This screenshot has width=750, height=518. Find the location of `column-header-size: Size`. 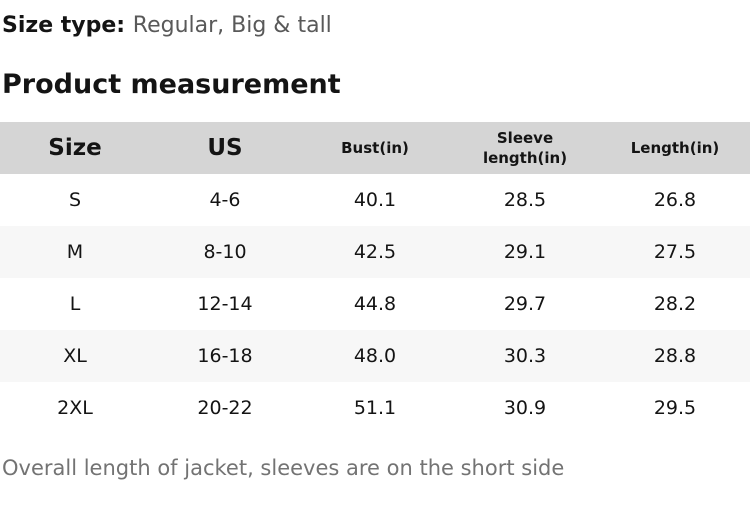

column-header-size: Size is located at coordinates (75, 148).